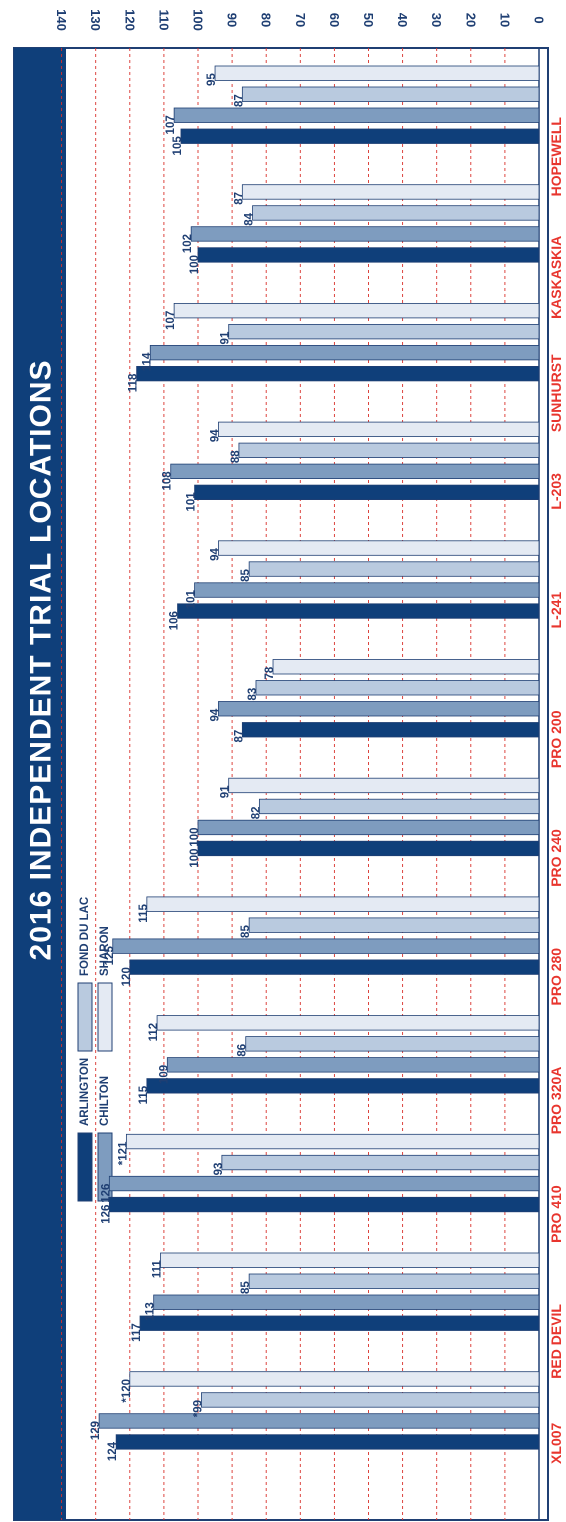 The height and width of the screenshot is (1522, 566). Describe the element at coordinates (127, 976) in the screenshot. I see `bar-value-label: 120` at that location.